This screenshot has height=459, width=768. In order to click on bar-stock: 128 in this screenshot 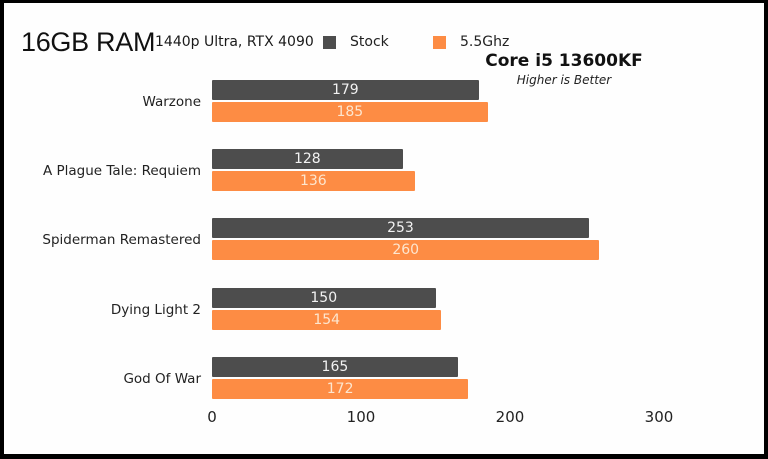, I will do `click(307, 159)`.